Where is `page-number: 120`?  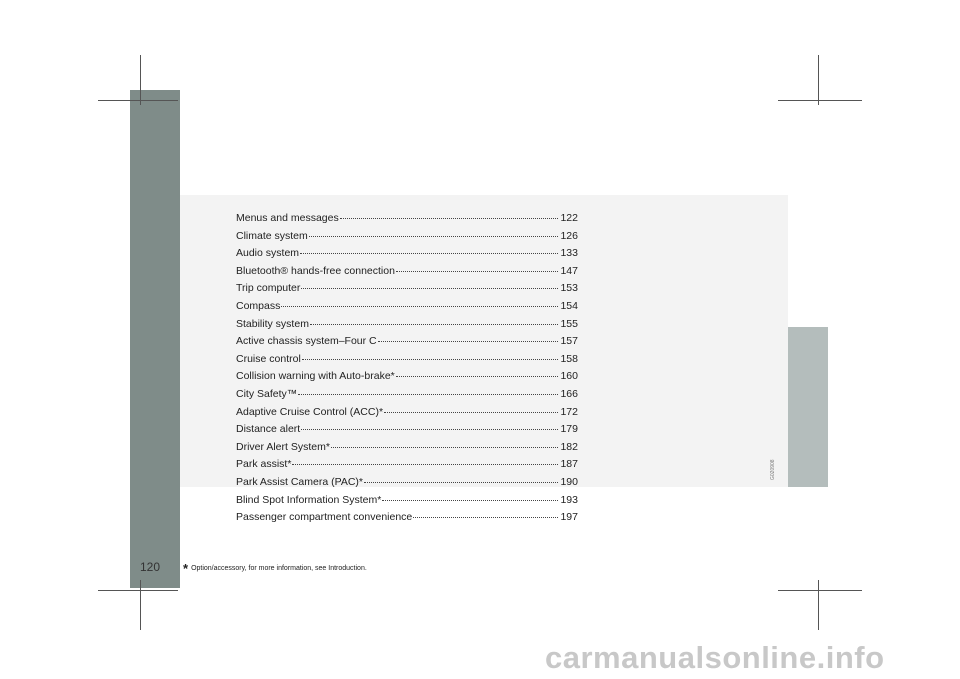
page-number: 120 is located at coordinates (150, 567).